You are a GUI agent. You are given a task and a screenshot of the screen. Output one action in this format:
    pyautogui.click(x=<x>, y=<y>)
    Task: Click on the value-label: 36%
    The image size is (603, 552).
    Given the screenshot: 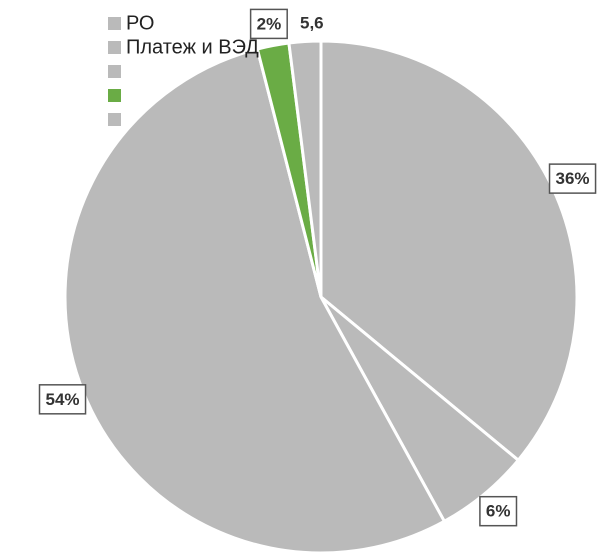 What is the action you would take?
    pyautogui.click(x=572, y=178)
    